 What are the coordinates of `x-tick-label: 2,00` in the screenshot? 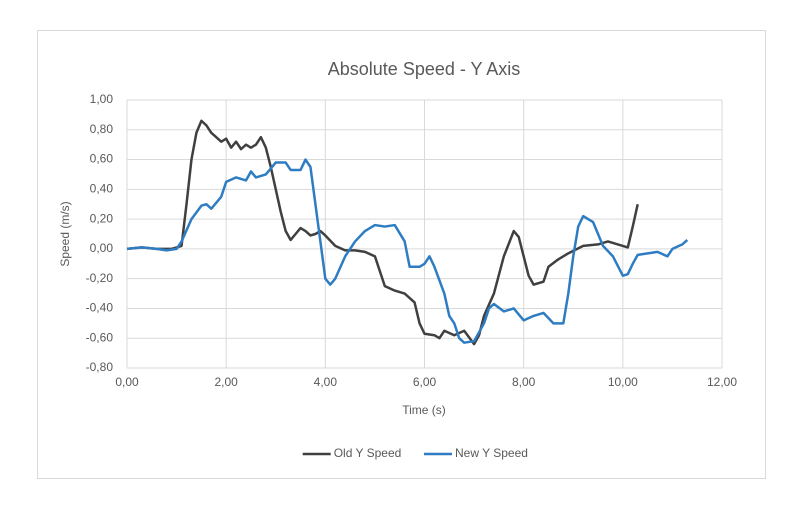 It's located at (226, 382).